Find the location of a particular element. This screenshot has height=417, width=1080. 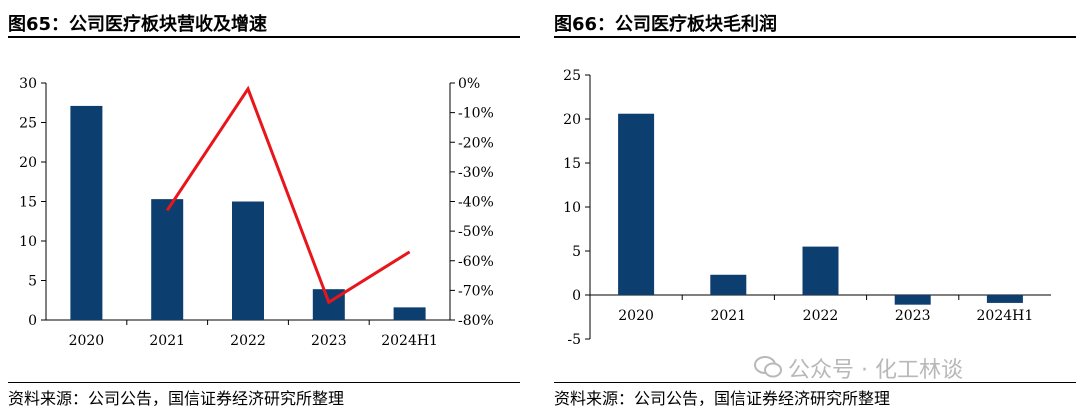

wechat-icon is located at coordinates (768, 367).